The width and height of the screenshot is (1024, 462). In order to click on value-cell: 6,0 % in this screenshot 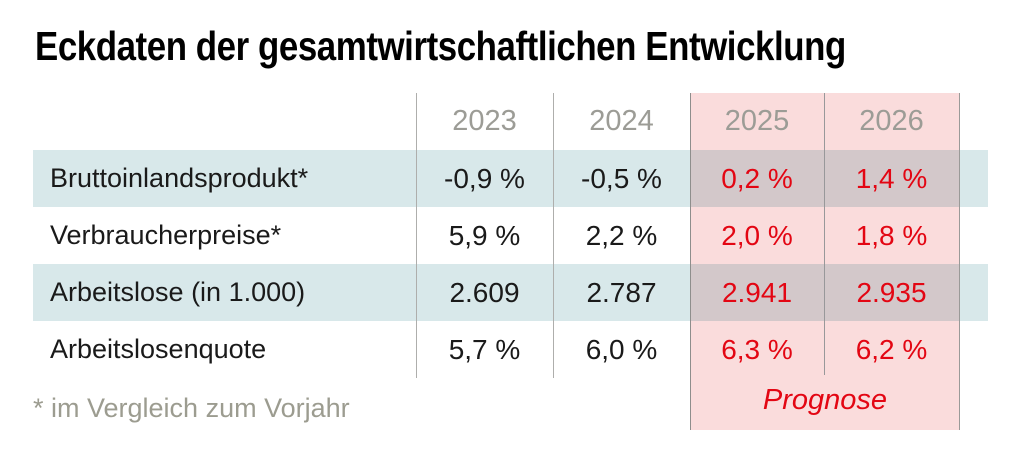, I will do `click(621, 349)`.